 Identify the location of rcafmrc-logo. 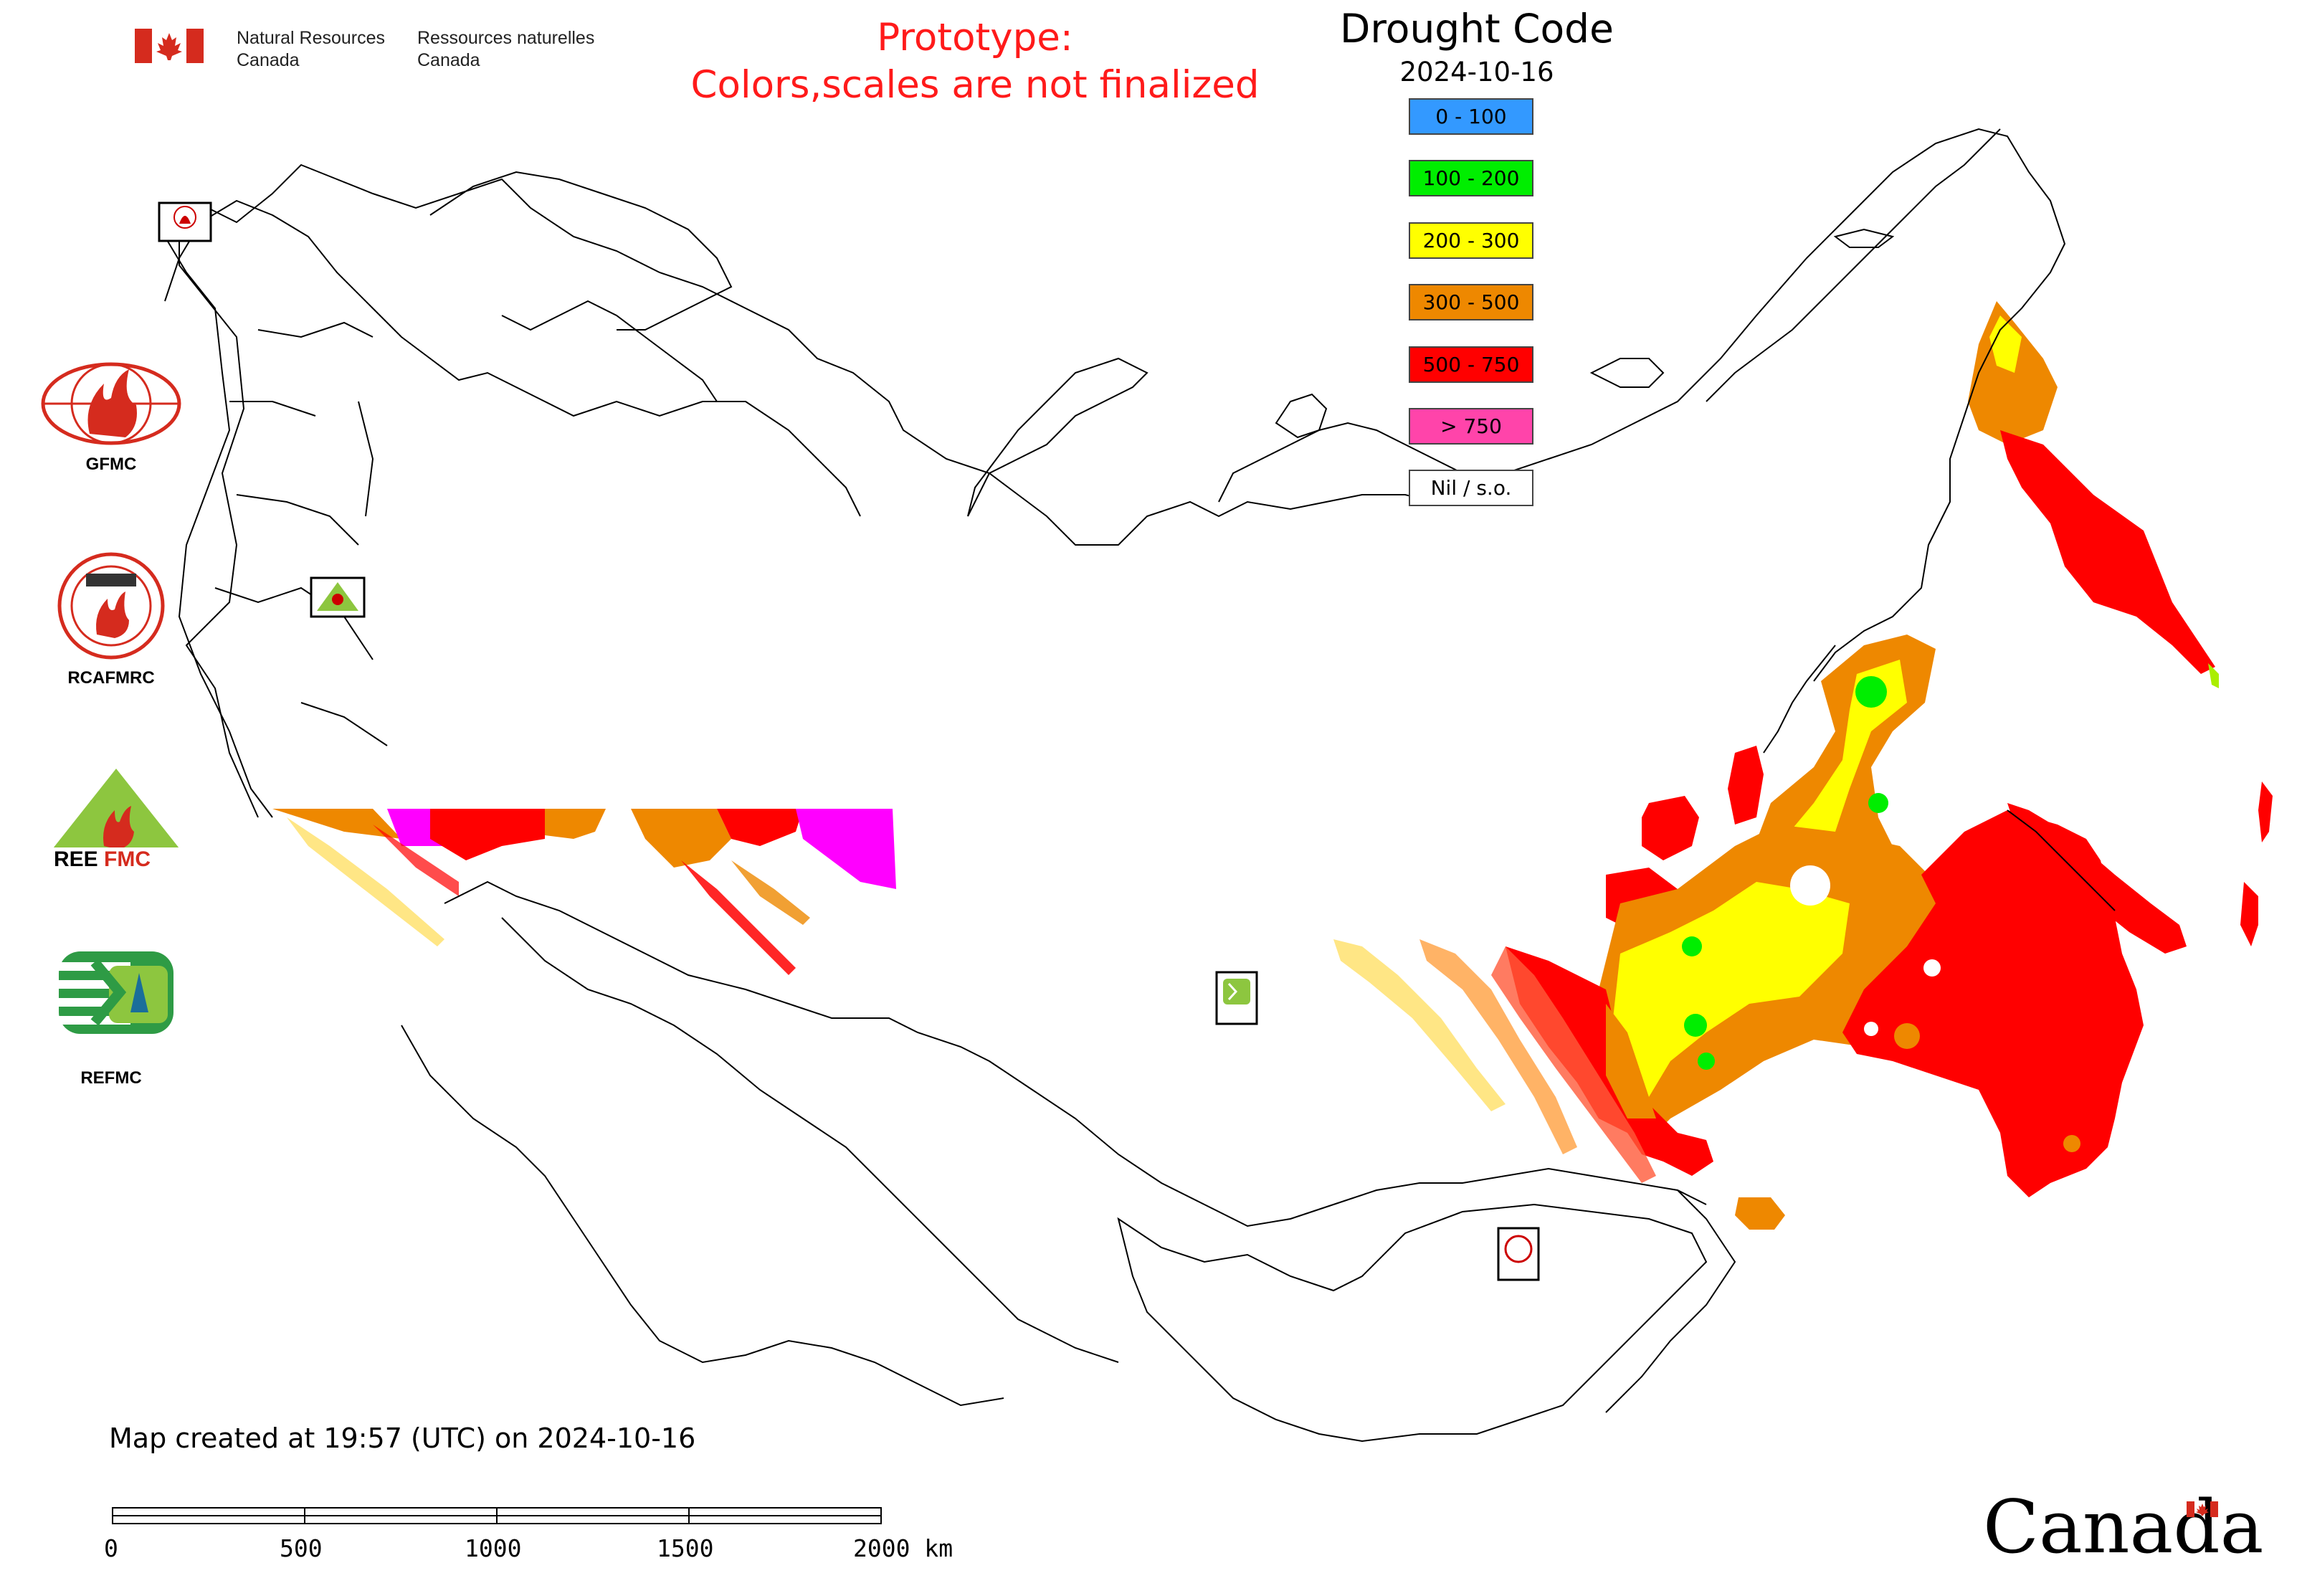
(111, 607).